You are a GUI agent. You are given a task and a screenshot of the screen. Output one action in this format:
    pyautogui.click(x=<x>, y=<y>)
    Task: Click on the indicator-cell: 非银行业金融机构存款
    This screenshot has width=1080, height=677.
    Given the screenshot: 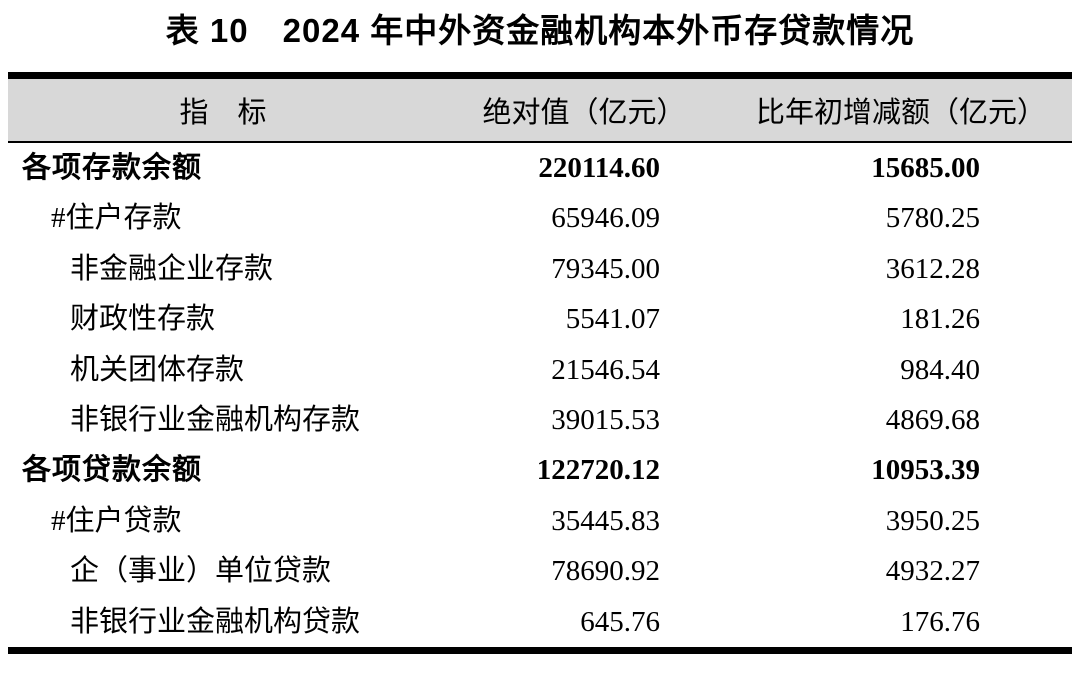 What is the action you would take?
    pyautogui.click(x=215, y=419)
    